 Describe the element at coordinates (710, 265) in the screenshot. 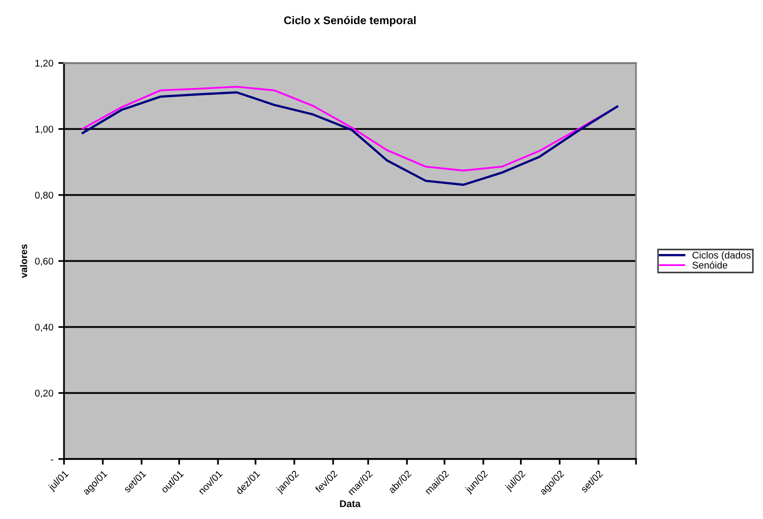

I see `legend-label: Senóide` at that location.